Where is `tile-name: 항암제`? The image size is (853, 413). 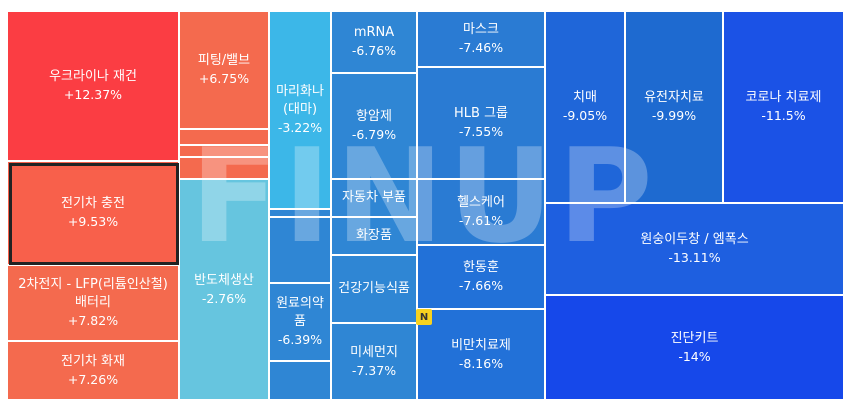 tile-name: 항암제 is located at coordinates (374, 116).